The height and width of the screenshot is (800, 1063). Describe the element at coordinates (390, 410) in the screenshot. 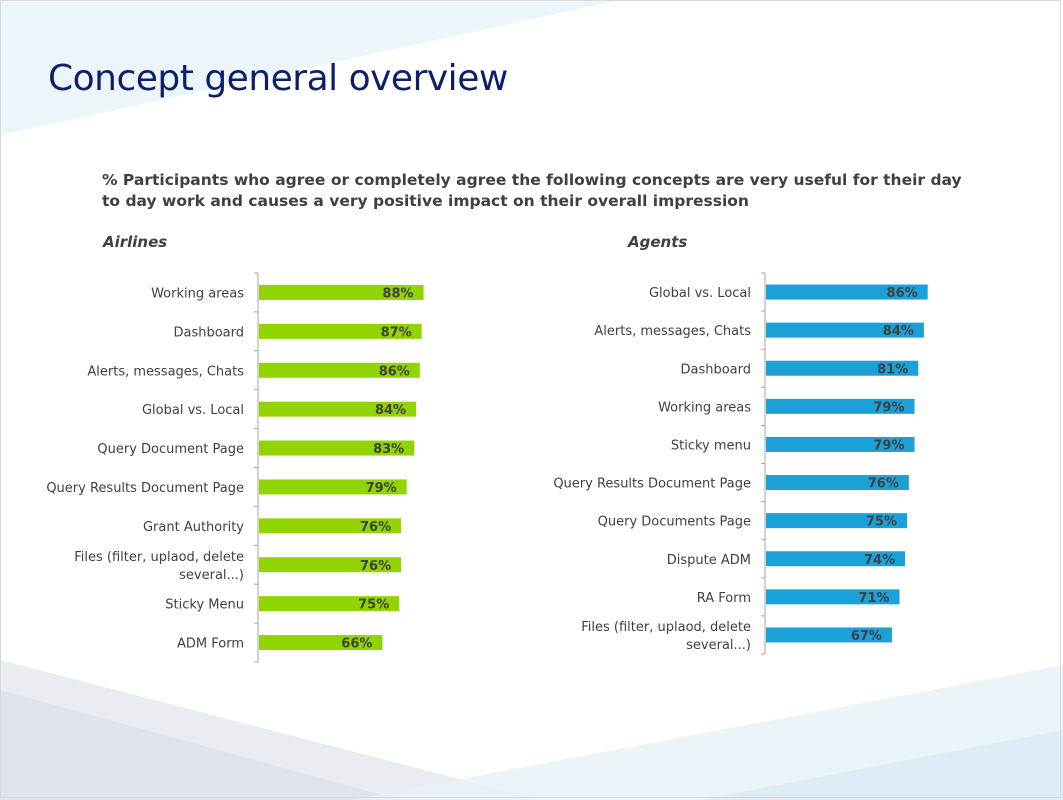

I see `airlines-value-label: 84%` at that location.